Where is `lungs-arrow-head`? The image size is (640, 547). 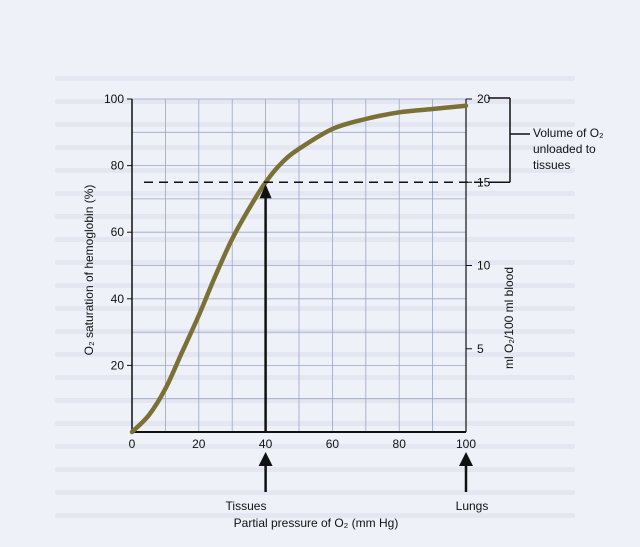
lungs-arrow-head is located at coordinates (466, 459).